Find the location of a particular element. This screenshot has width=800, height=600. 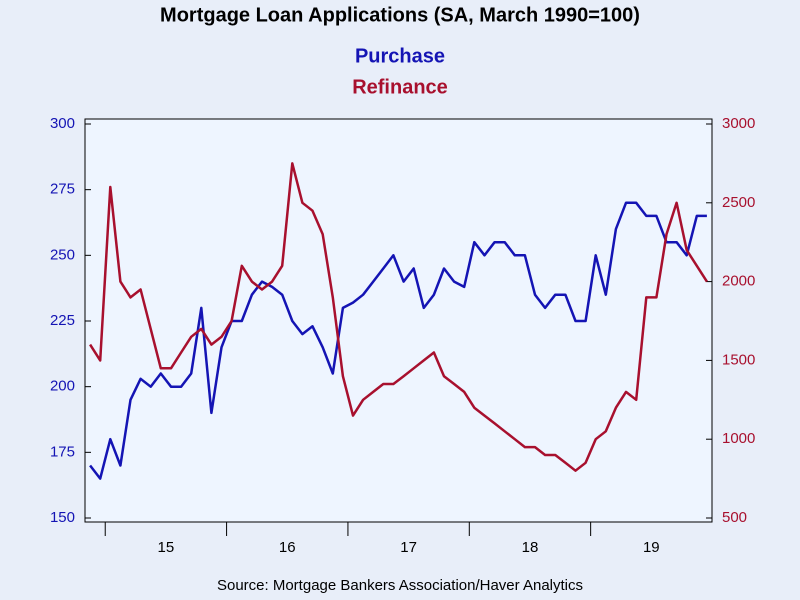

x-tick-label: 15 is located at coordinates (166, 547).